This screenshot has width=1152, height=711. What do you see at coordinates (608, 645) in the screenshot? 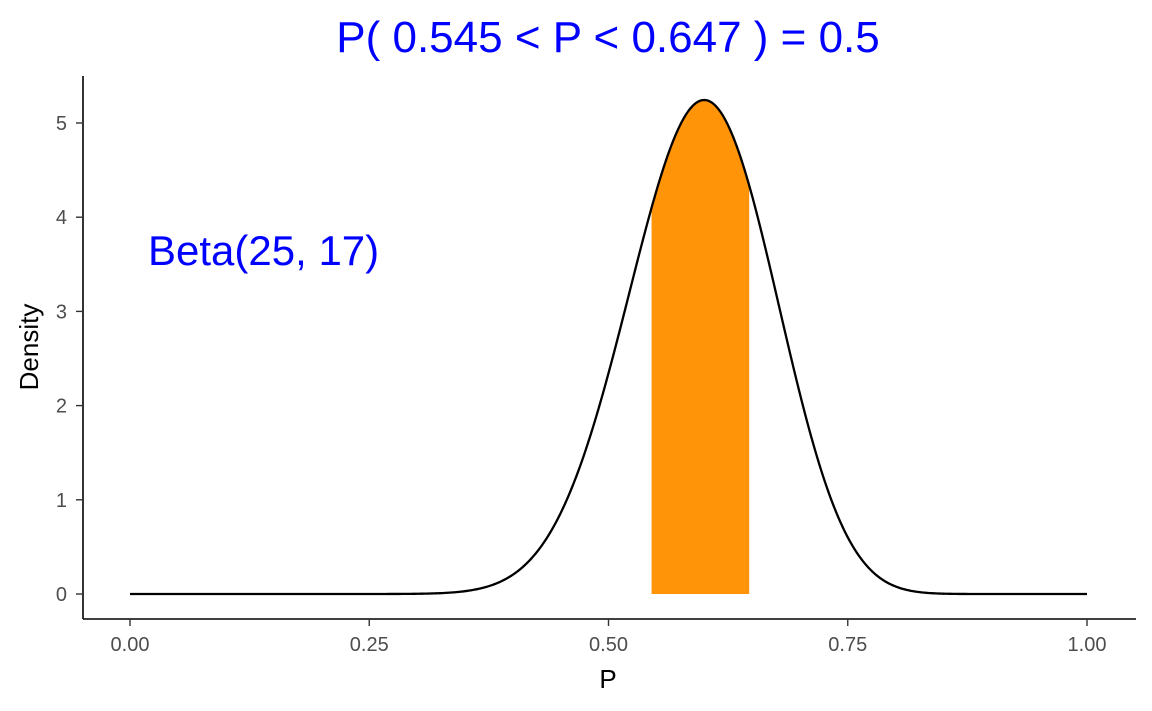
I see `x-tick-label: 0.50` at bounding box center [608, 645].